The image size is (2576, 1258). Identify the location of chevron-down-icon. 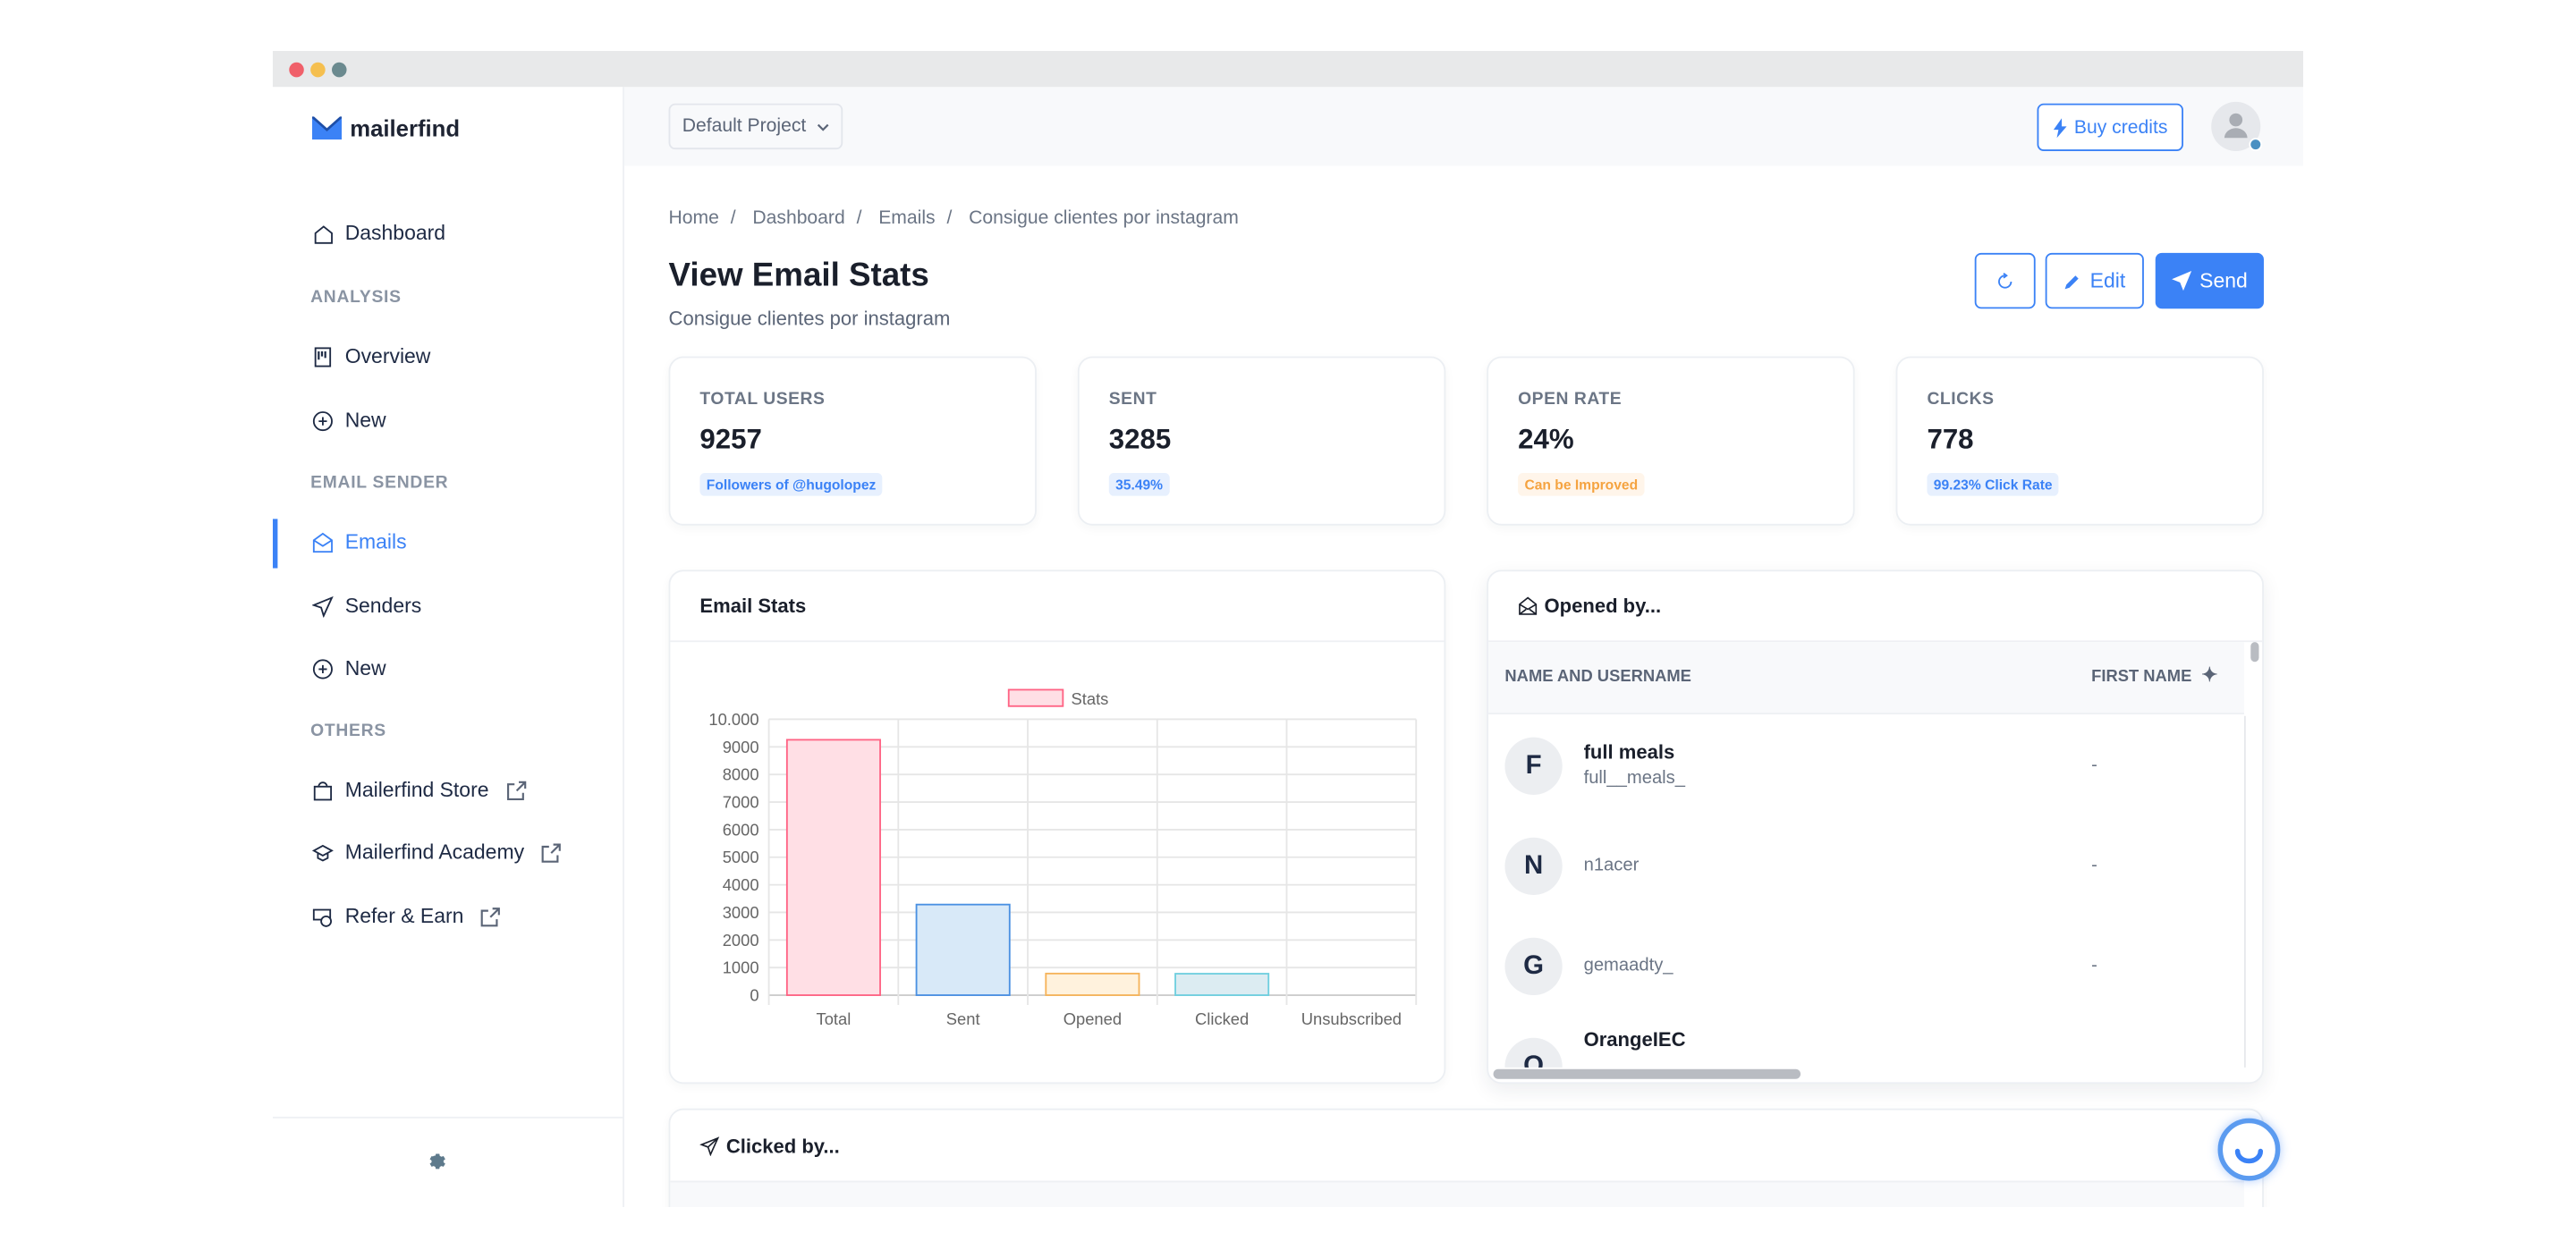
(822, 127).